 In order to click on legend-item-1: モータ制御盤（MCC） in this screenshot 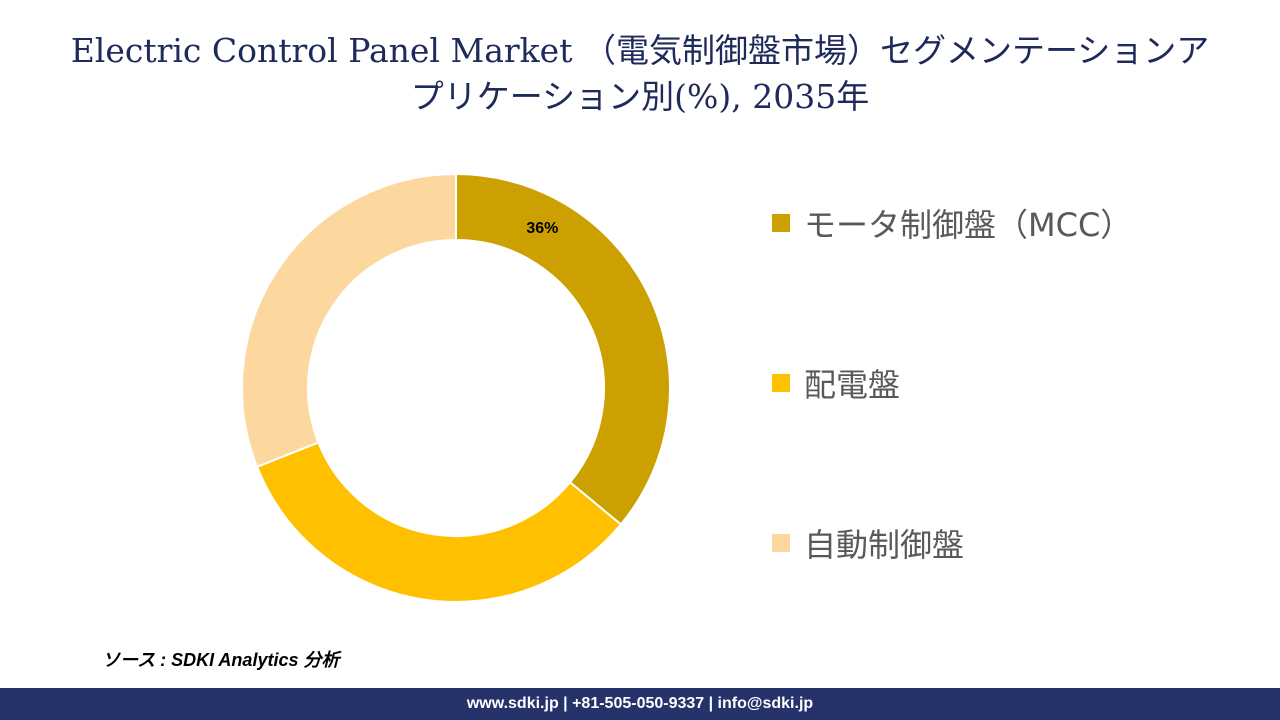, I will do `click(952, 223)`.